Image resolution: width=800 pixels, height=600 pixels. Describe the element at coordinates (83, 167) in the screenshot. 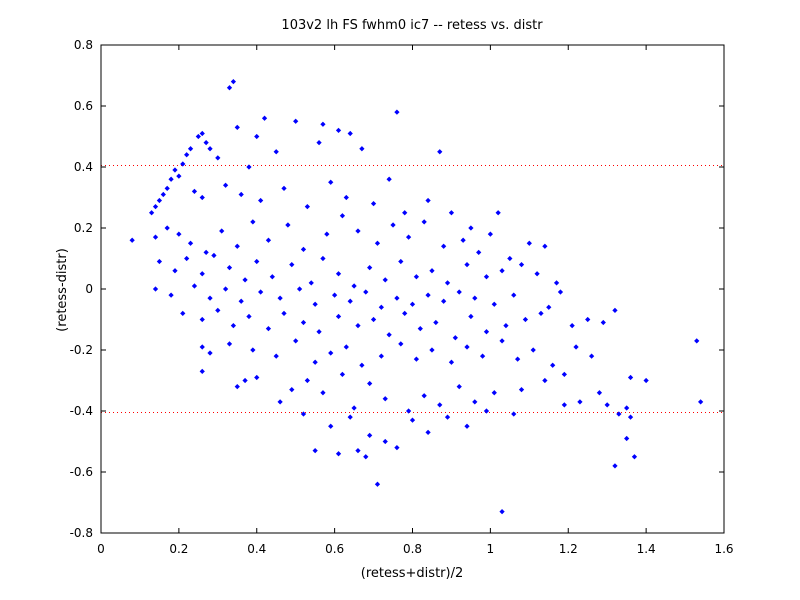

I see `y-tick-label: 0.4` at that location.